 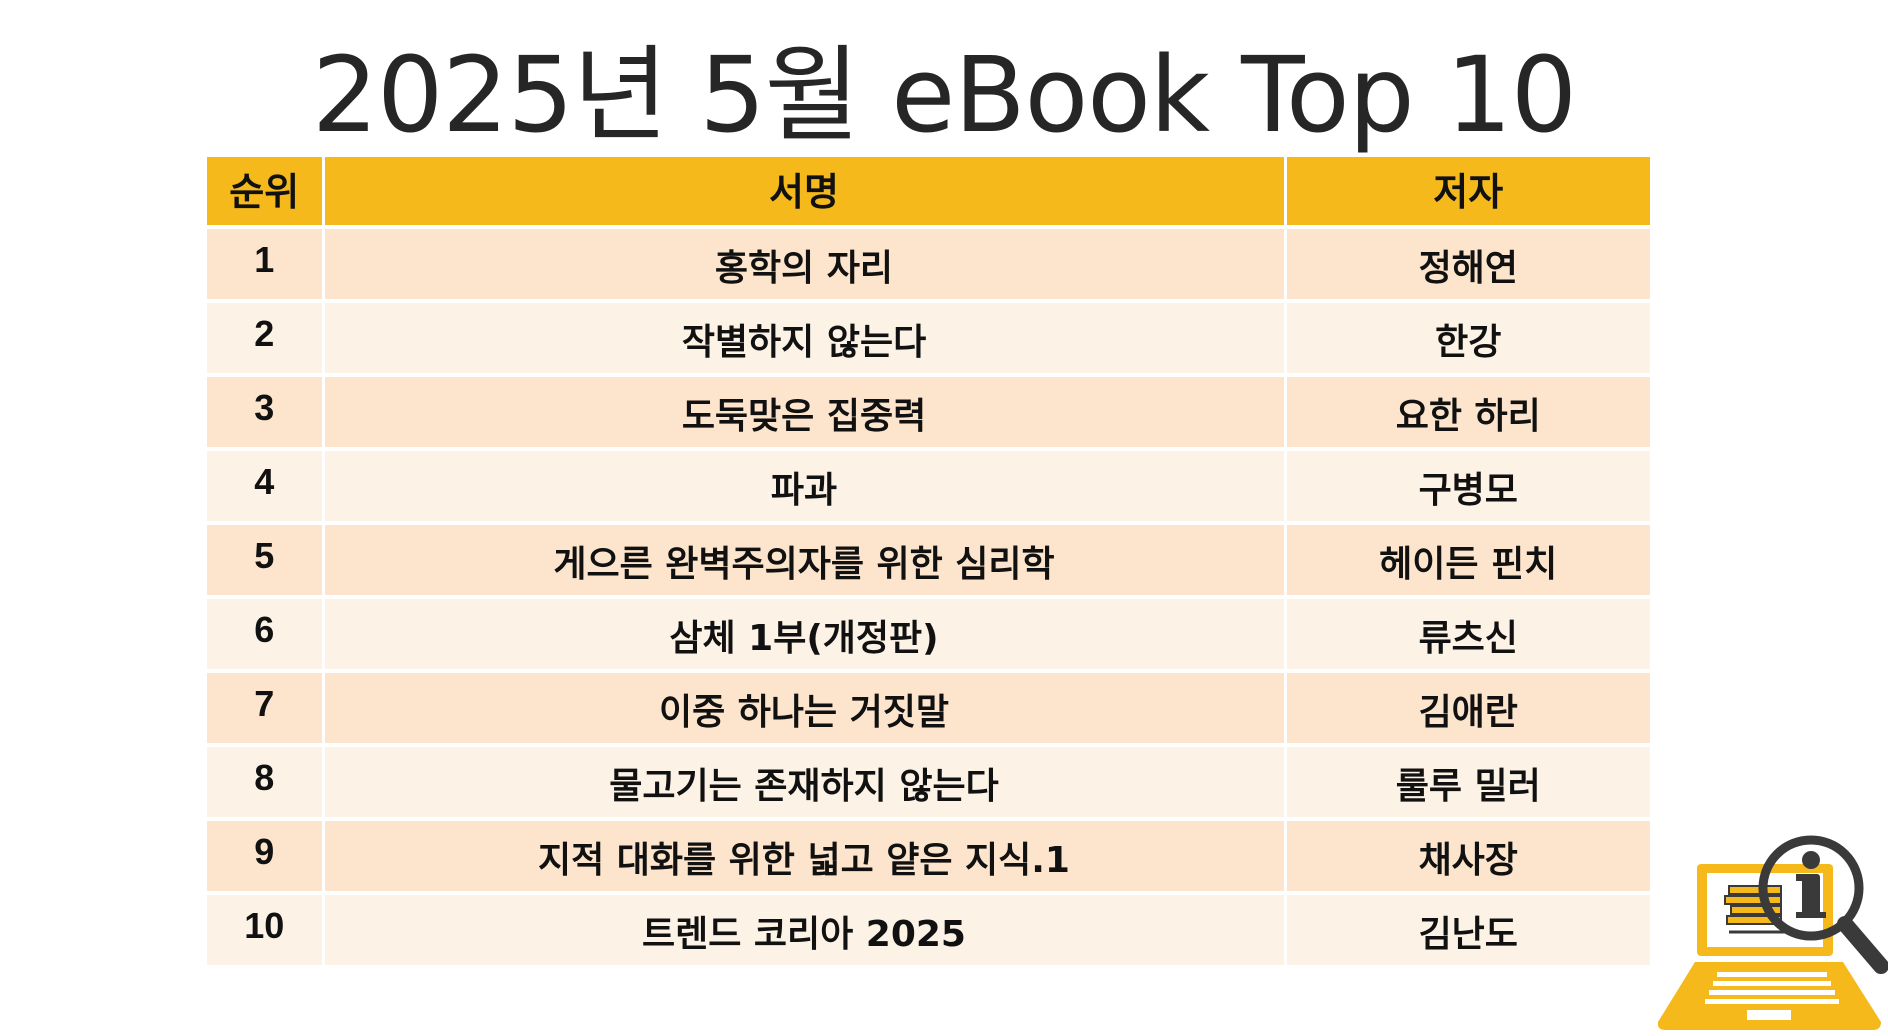 I want to click on table-row: 3 도둑맞은 집중력 요한 하리, so click(x=928, y=413).